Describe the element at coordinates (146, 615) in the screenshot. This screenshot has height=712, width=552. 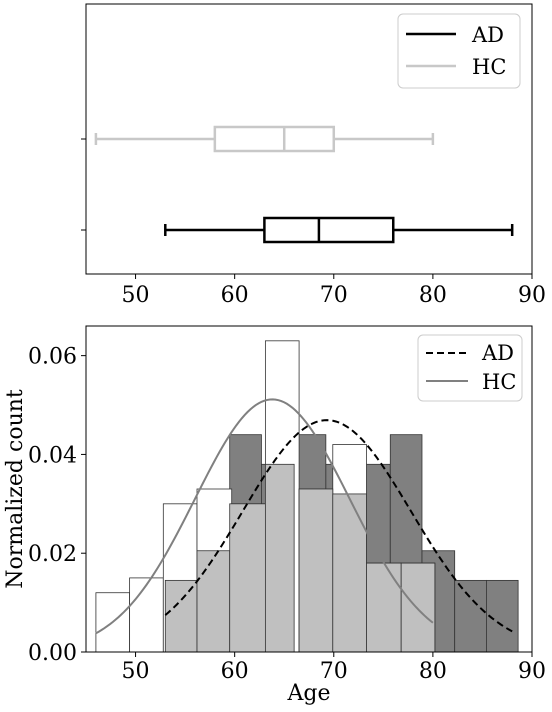
I see `histogram-bar-hc` at that location.